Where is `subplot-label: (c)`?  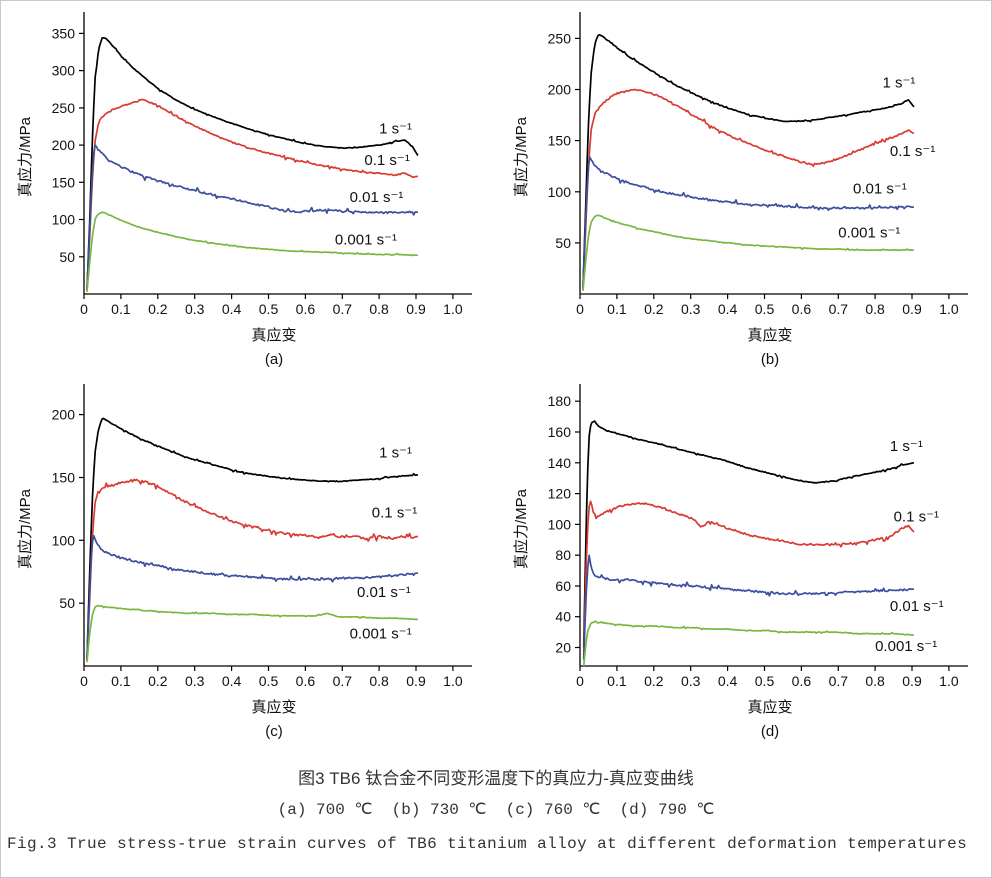 subplot-label: (c) is located at coordinates (274, 731).